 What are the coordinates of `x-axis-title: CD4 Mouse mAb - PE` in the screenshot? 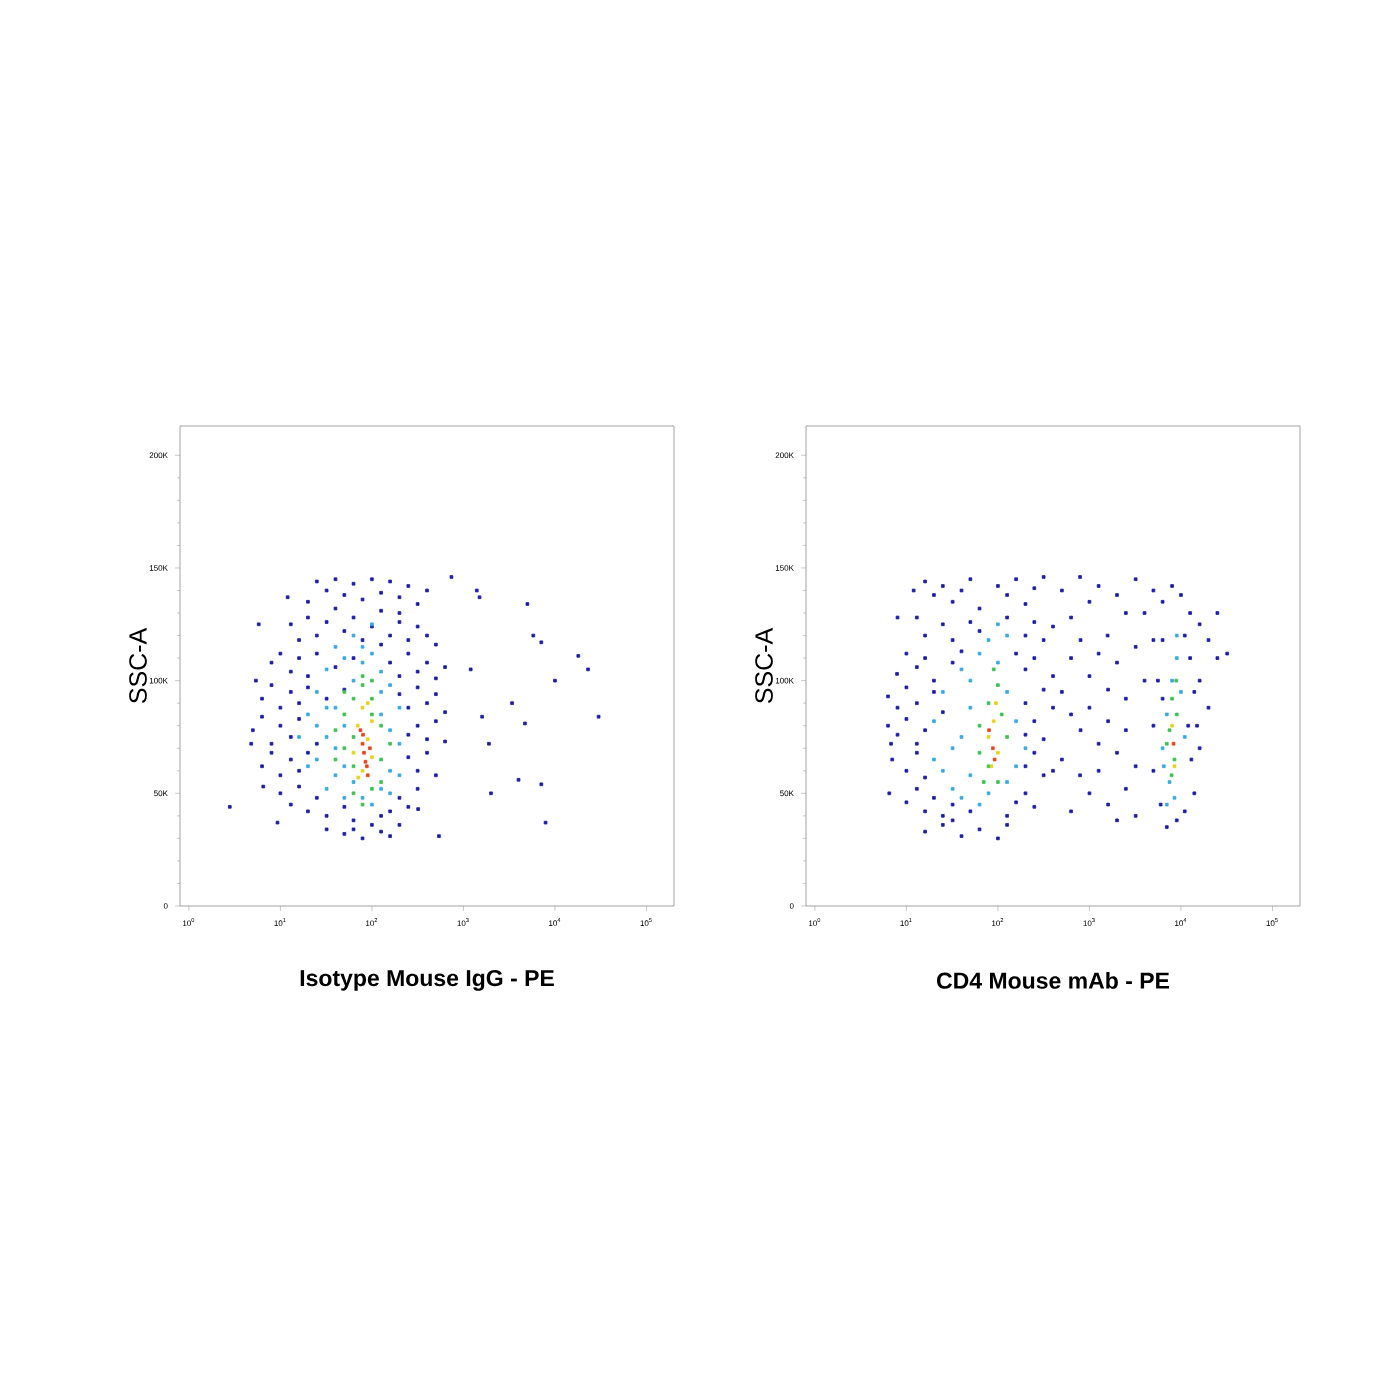 It's located at (1053, 980).